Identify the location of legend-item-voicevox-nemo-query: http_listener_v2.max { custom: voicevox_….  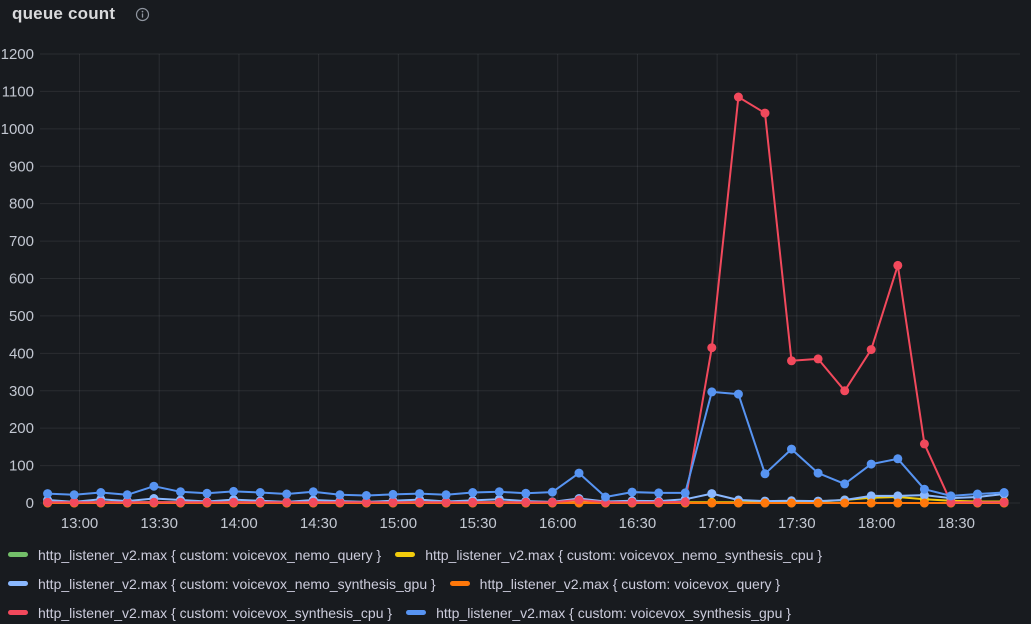
(194, 554).